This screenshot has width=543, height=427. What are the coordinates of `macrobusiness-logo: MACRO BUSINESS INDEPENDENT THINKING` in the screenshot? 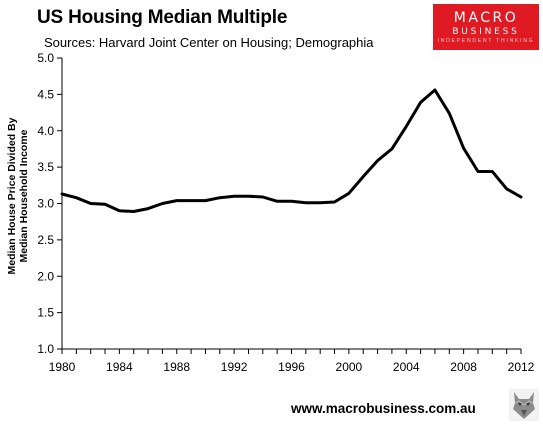 It's located at (486, 27).